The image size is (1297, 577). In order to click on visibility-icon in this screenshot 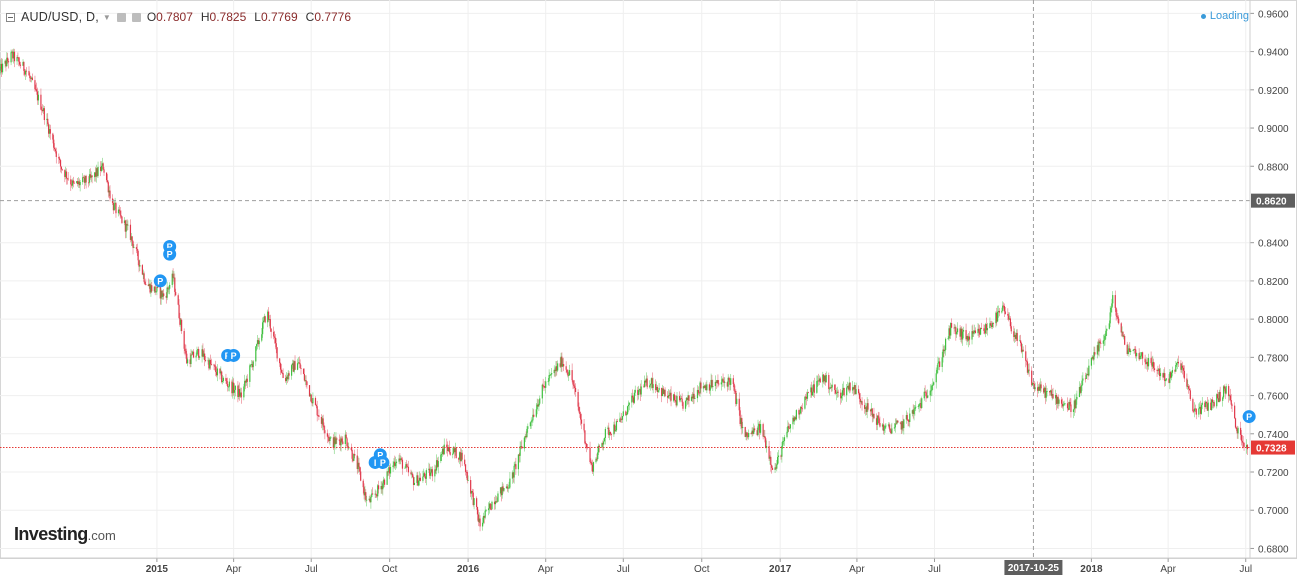, I will do `click(136, 17)`.